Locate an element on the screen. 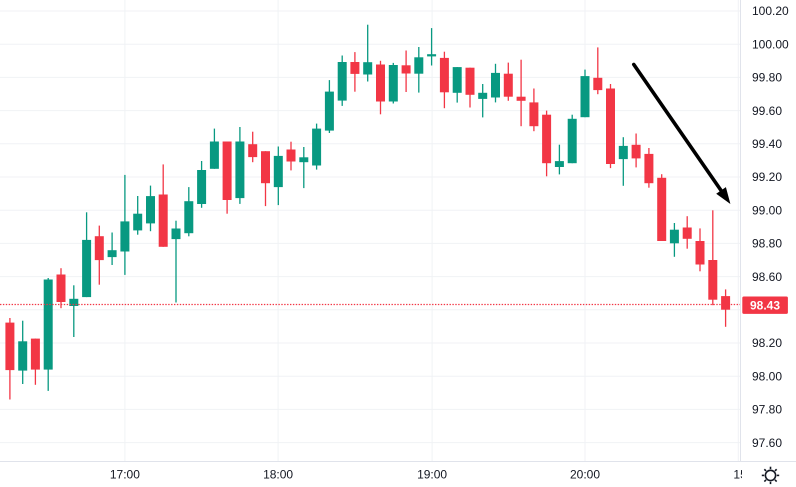  svg-text: 98.80 is located at coordinates (767, 244).